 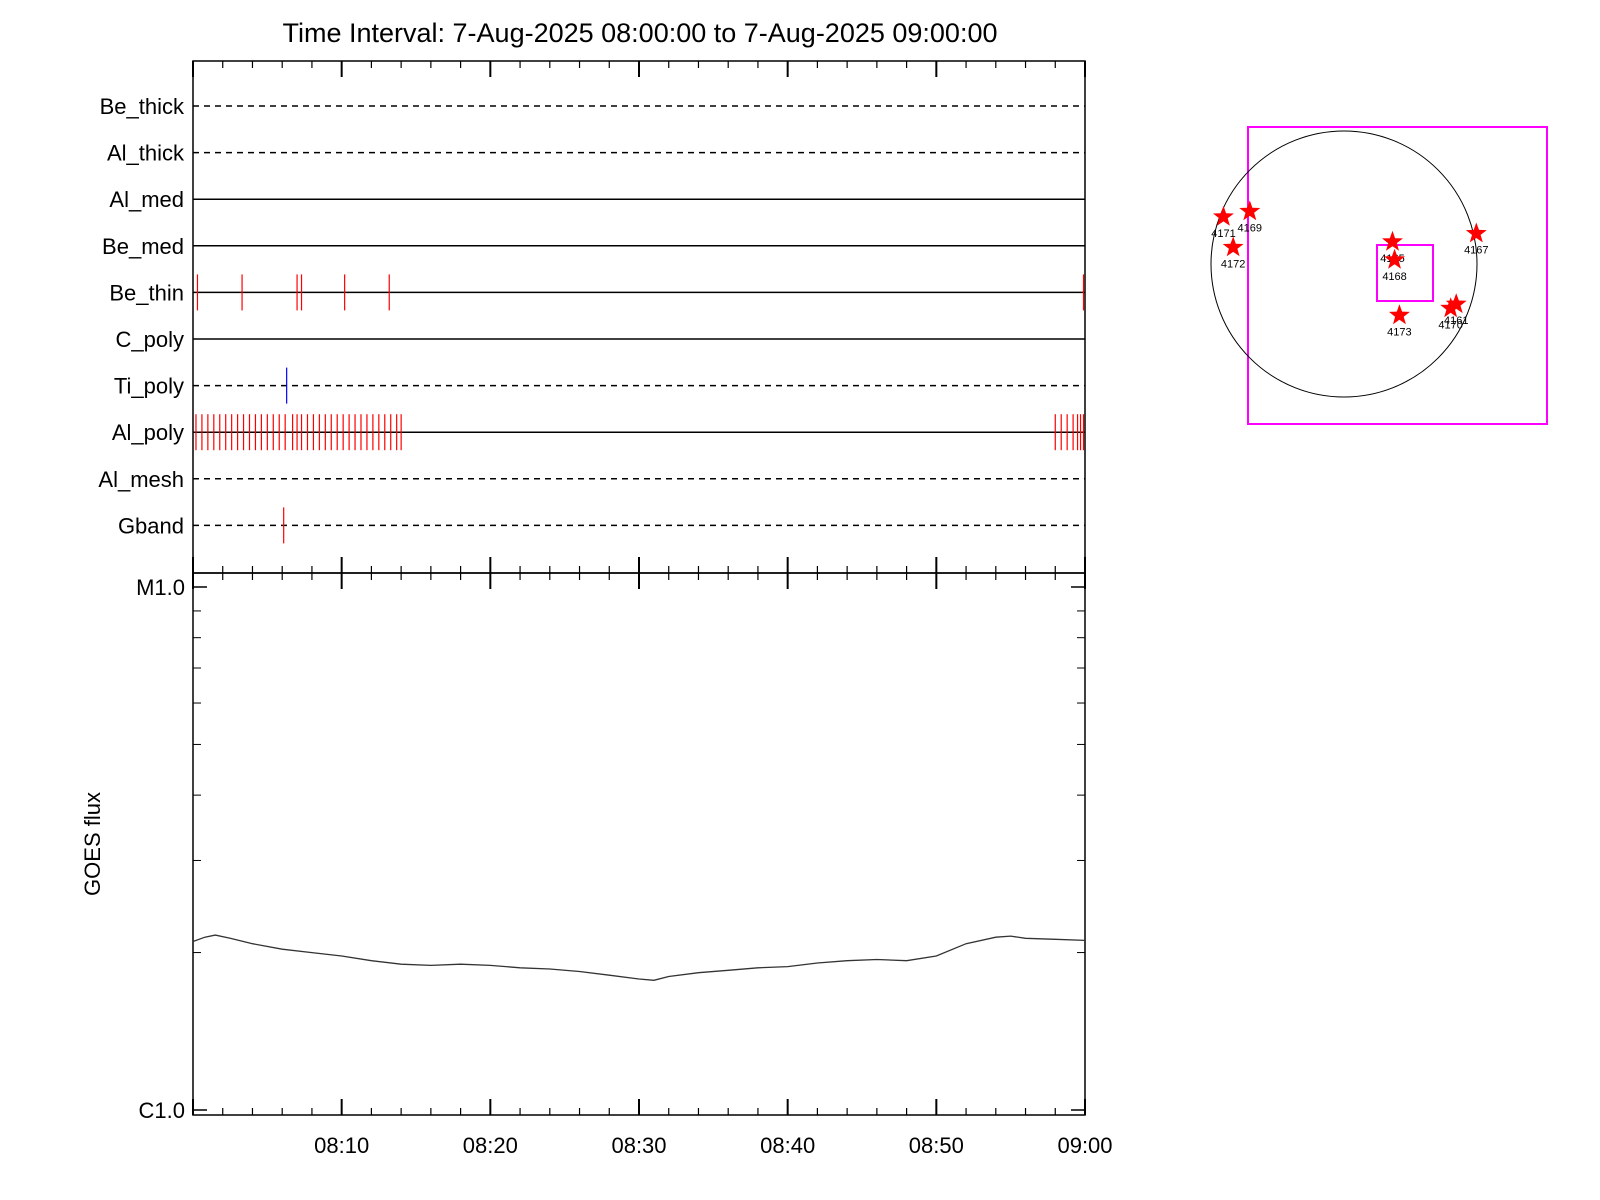 I want to click on y-tick-label: M1.0, so click(x=160, y=587).